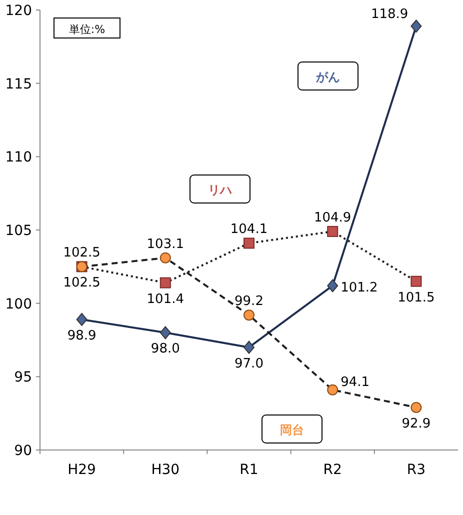  What do you see at coordinates (249, 230) in the screenshot?
I see `data-label: 104.1` at bounding box center [249, 230].